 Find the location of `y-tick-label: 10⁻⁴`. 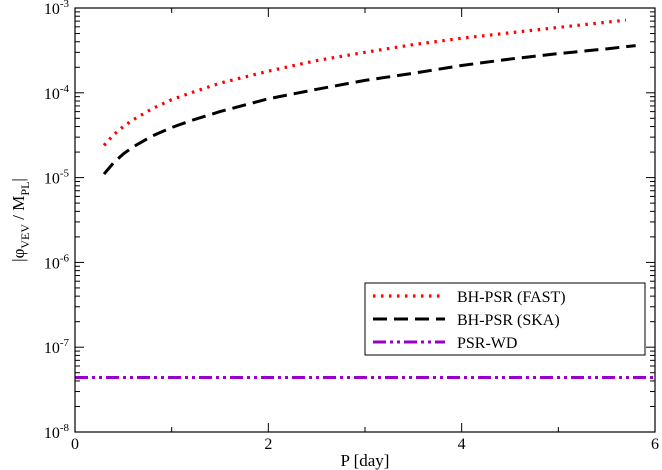

y-tick-label: 10⁻⁴ is located at coordinates (57, 93).